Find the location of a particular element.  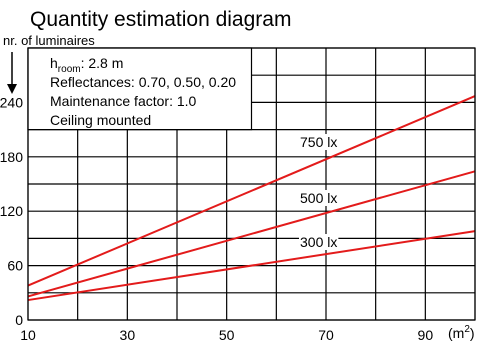

y-arrow-head is located at coordinates (12, 89).